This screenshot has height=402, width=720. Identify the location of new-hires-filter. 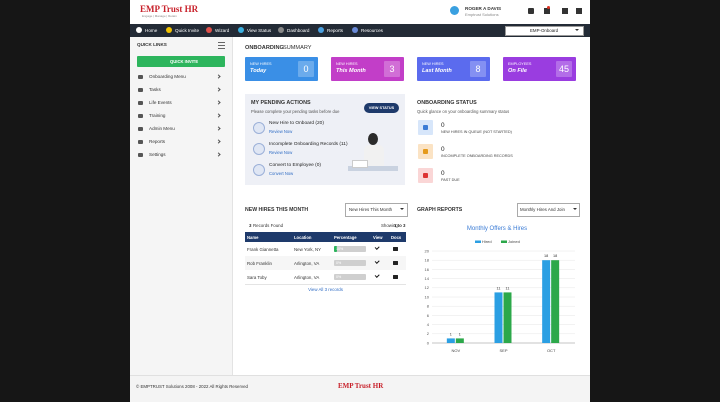
(376, 210).